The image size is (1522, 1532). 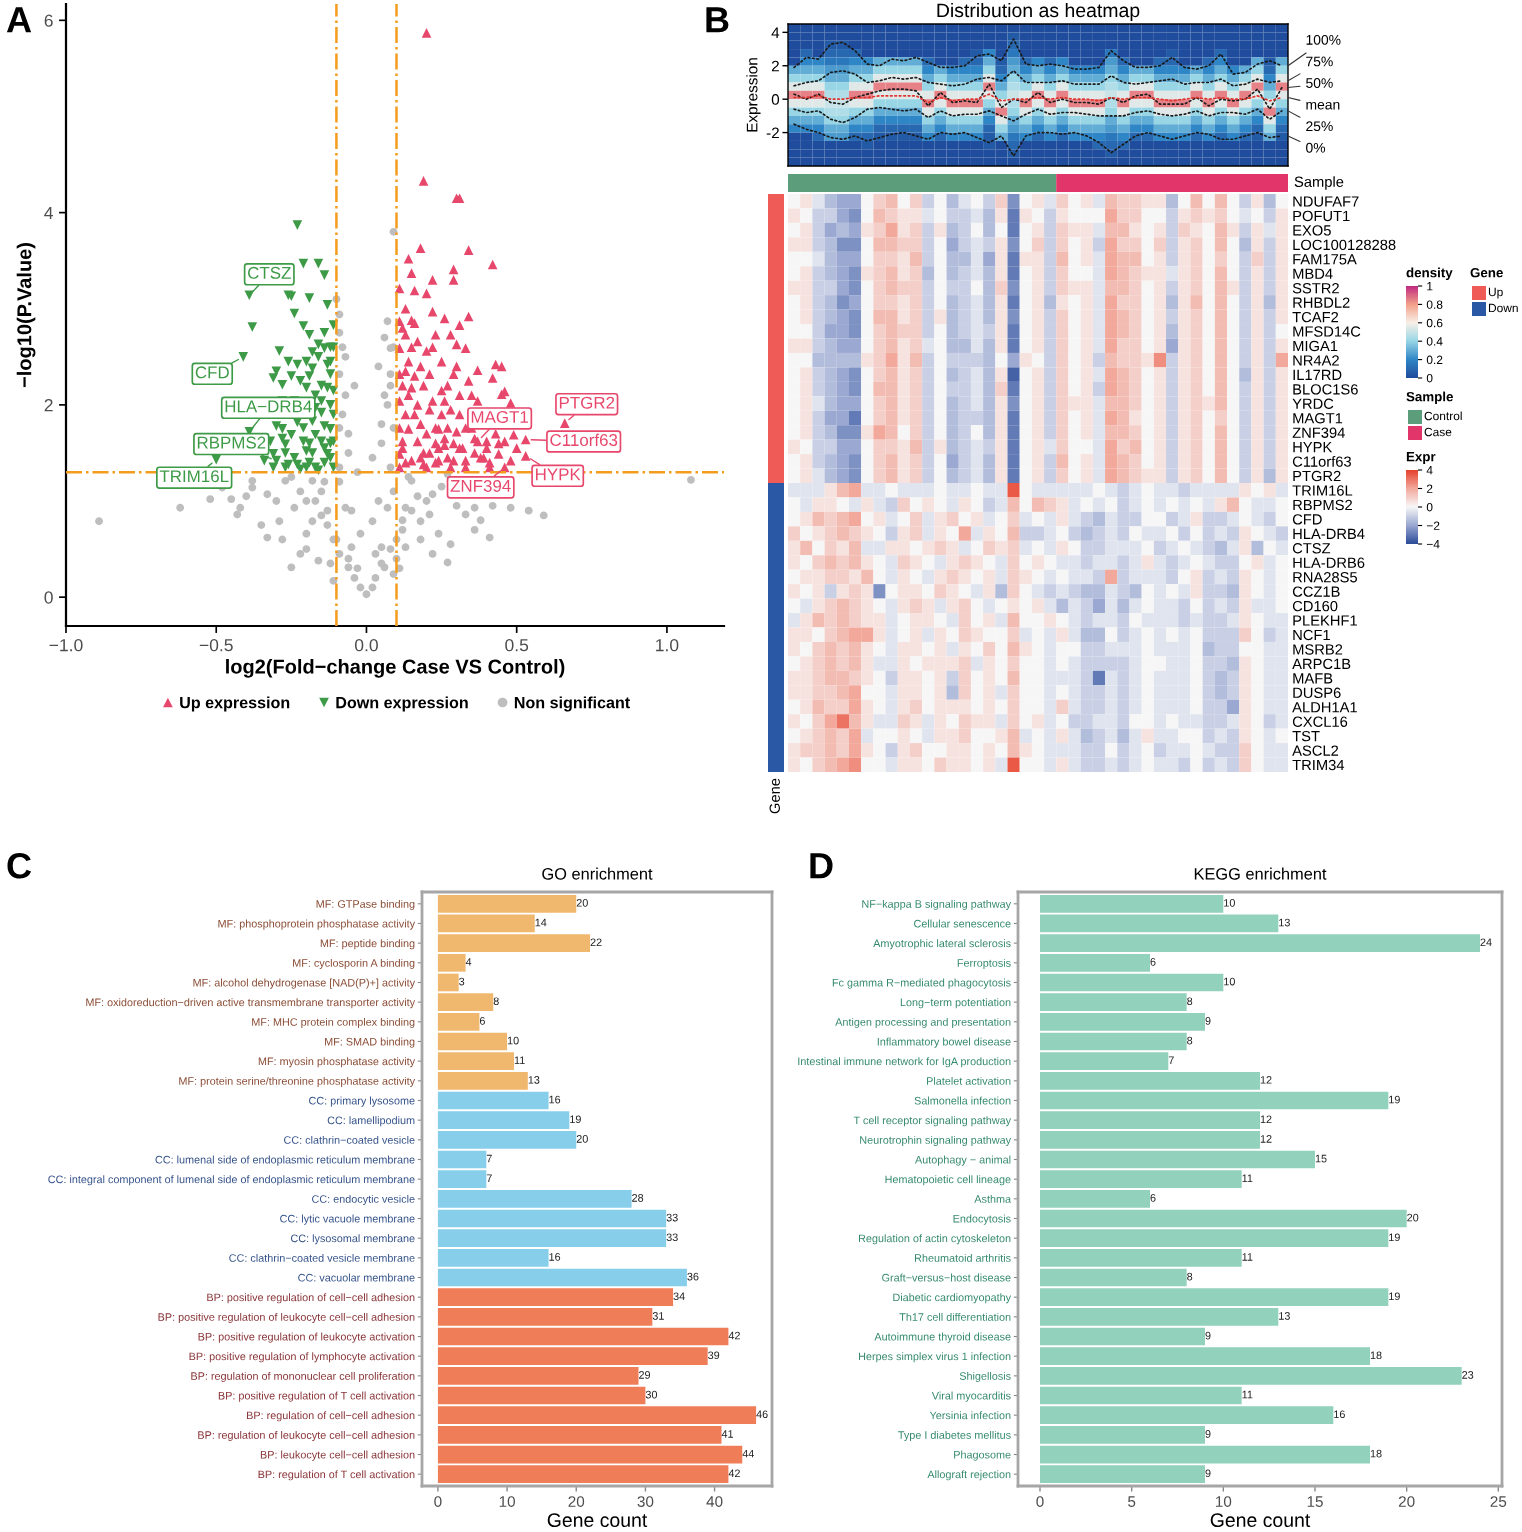 What do you see at coordinates (558, 474) in the screenshot?
I see `annotation: HYPK` at bounding box center [558, 474].